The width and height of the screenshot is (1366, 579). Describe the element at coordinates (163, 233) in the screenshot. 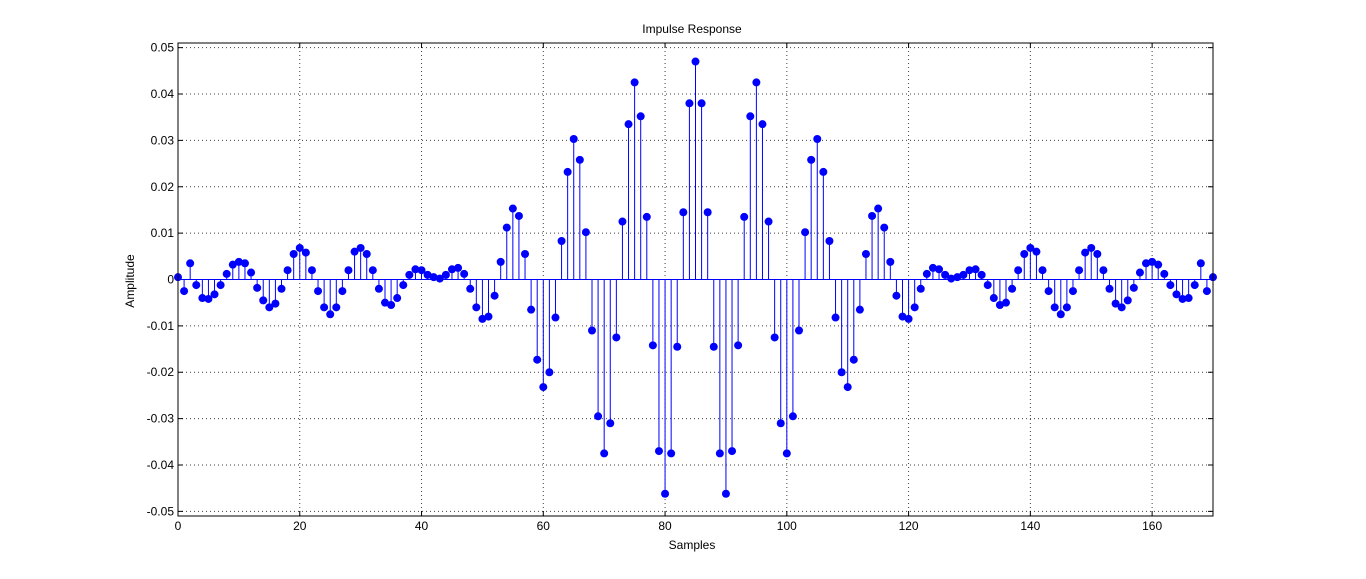

I see `y-tick-label: 0.01` at that location.